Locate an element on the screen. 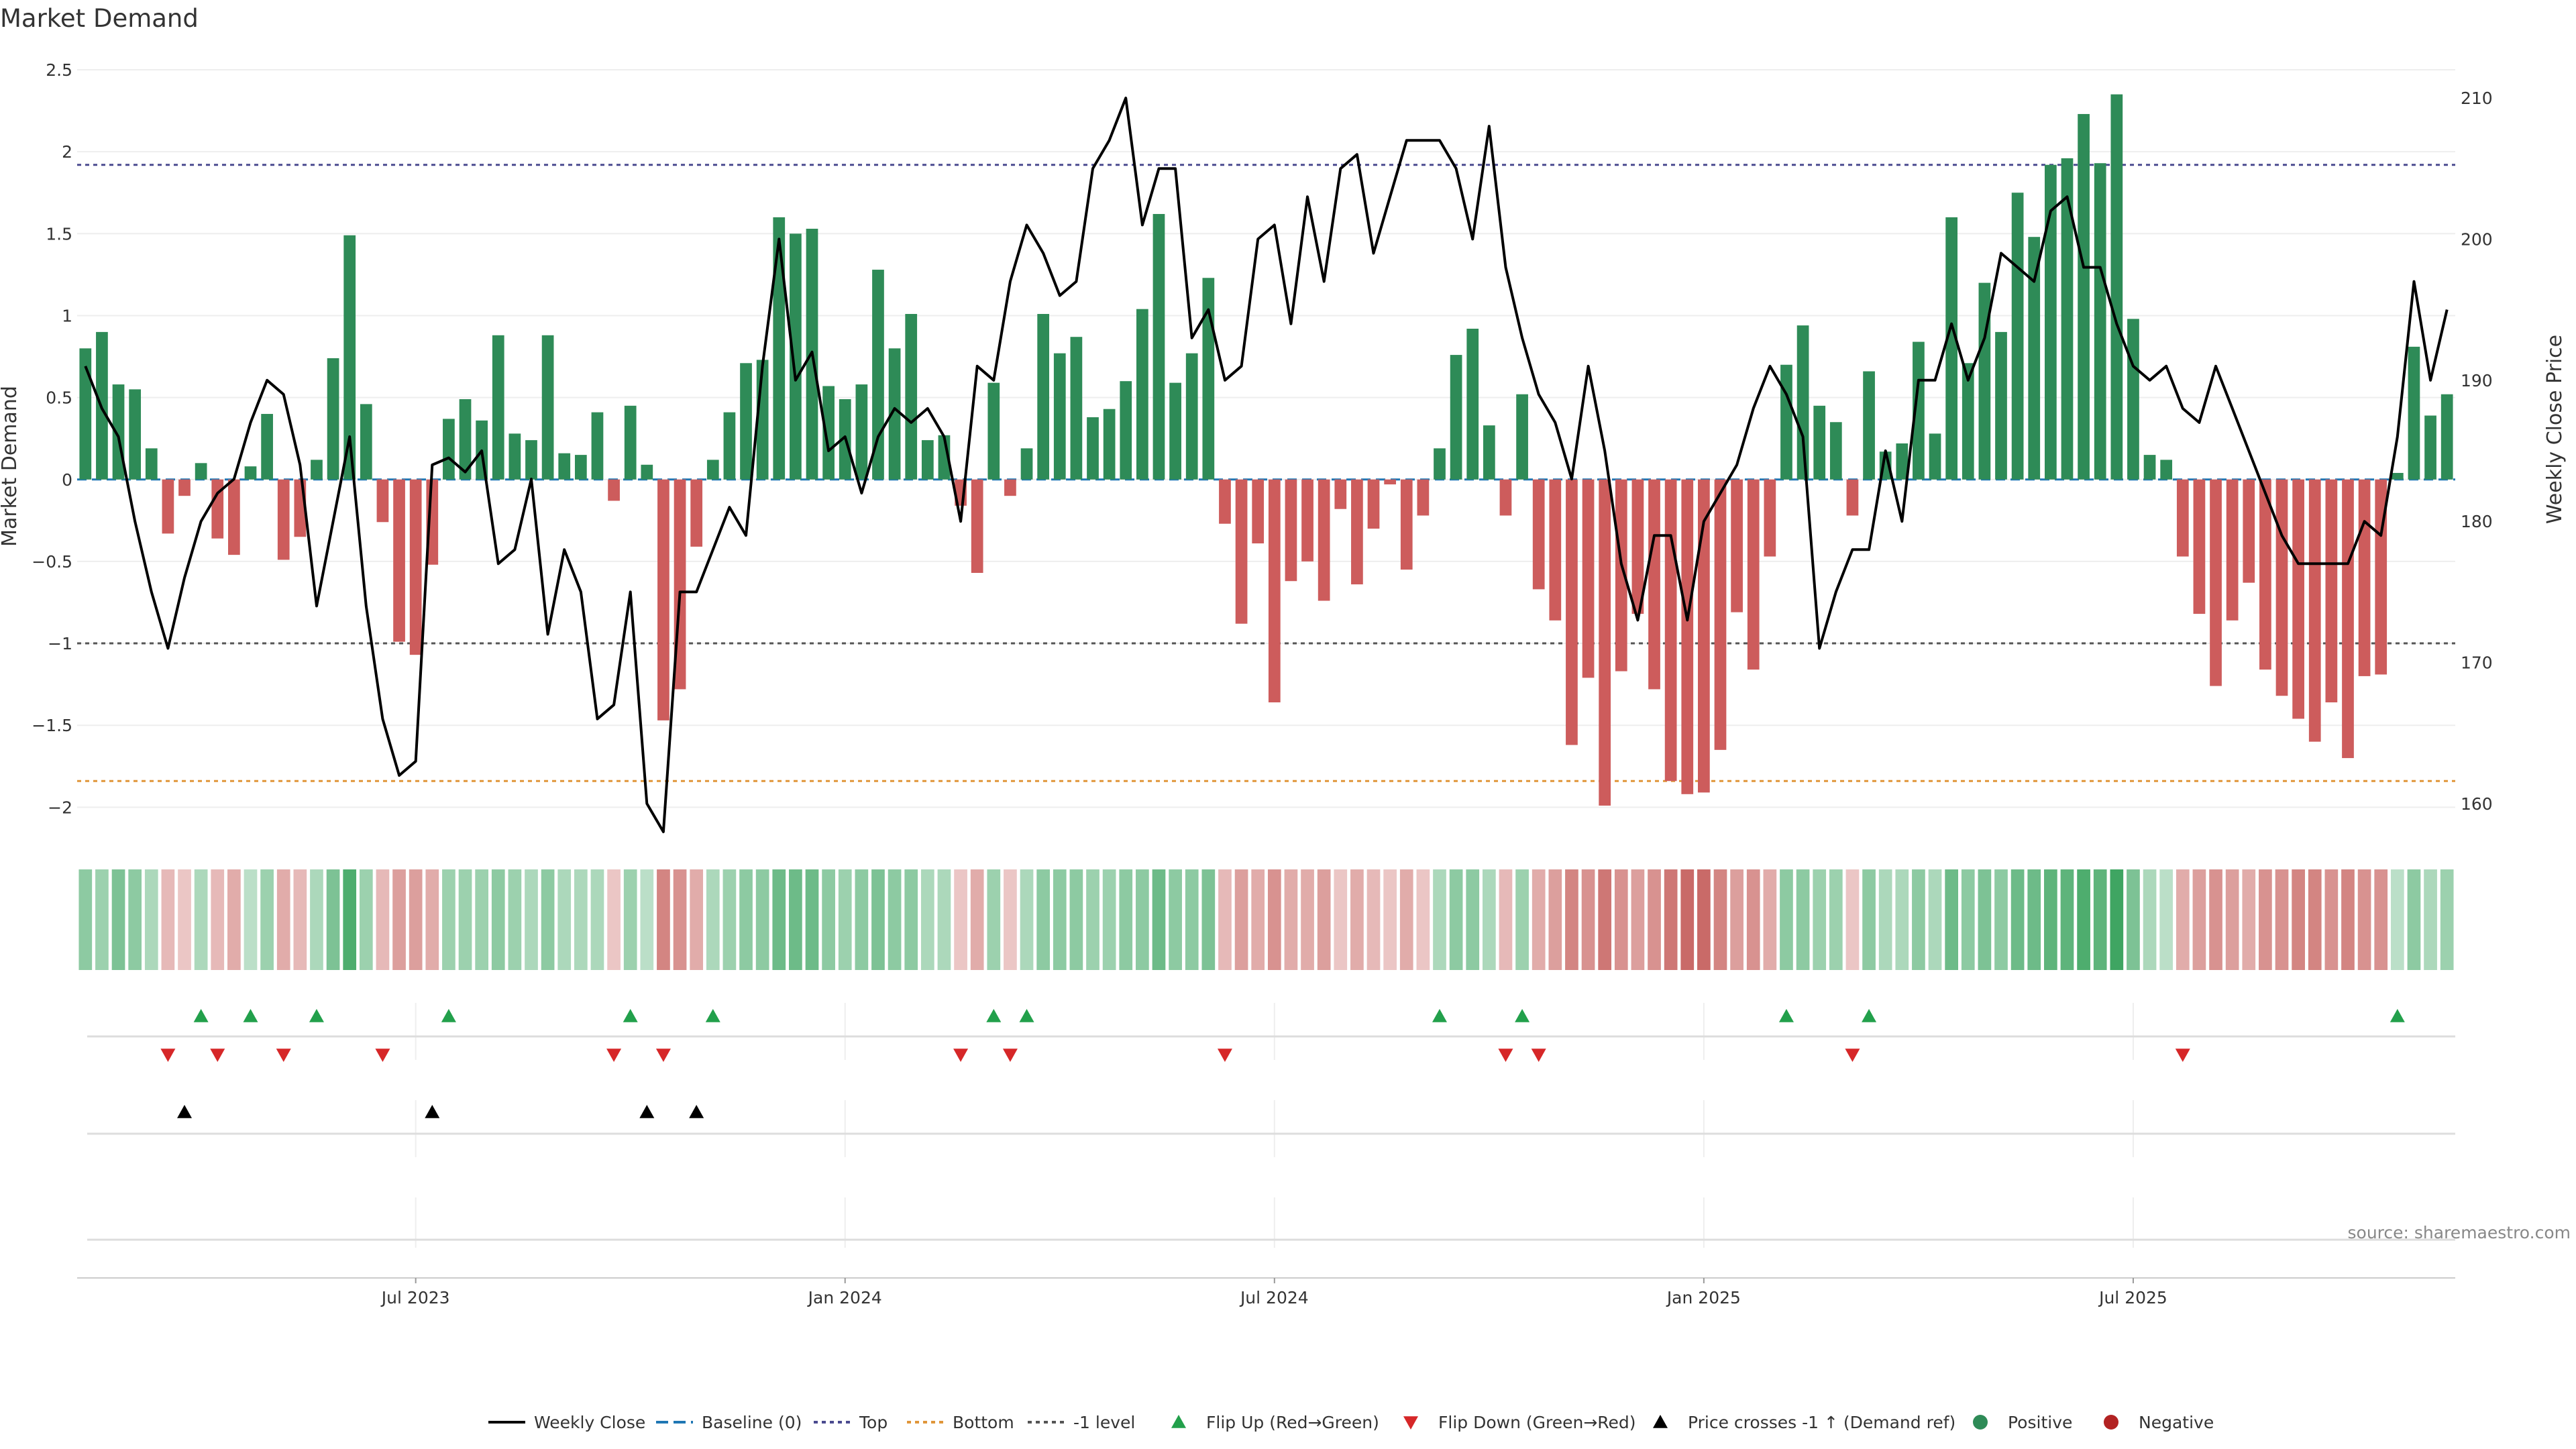  y-tick-label-right: 180 is located at coordinates (2477, 521).